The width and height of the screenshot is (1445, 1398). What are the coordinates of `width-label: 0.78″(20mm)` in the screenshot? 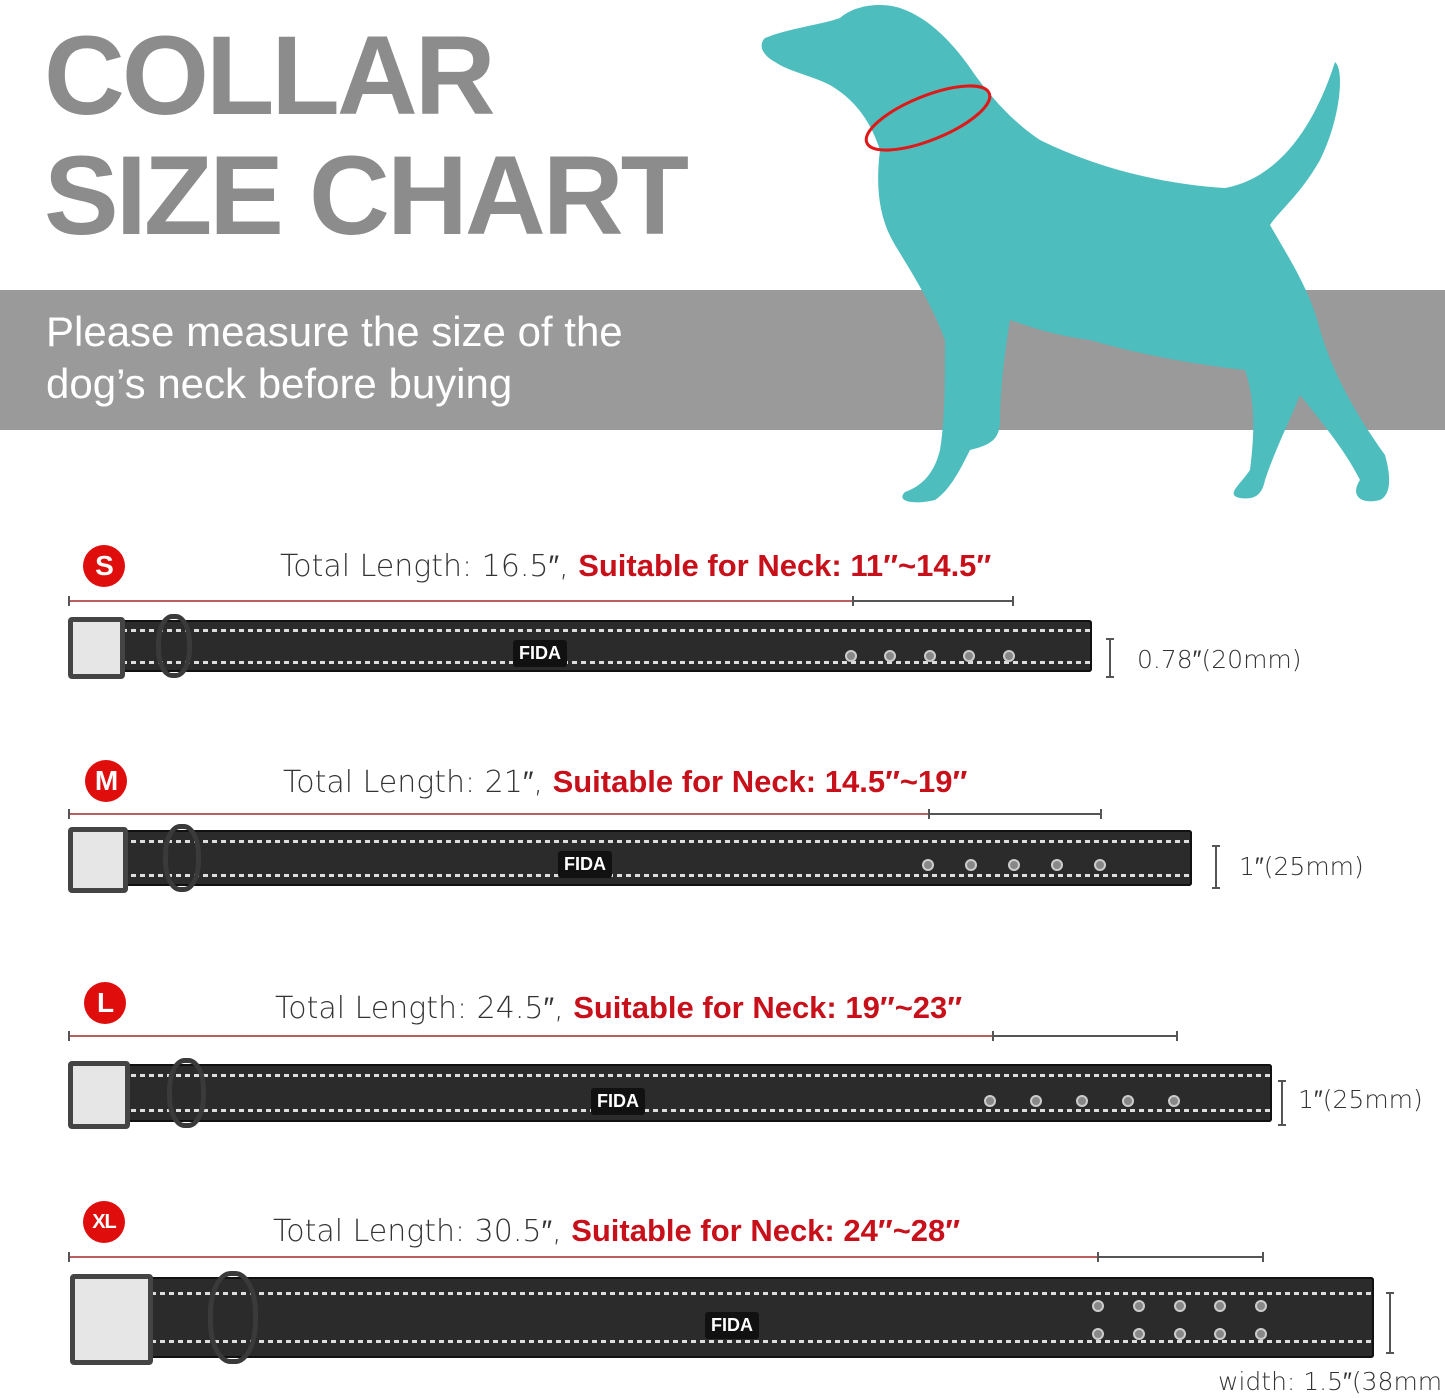 It's located at (1219, 659).